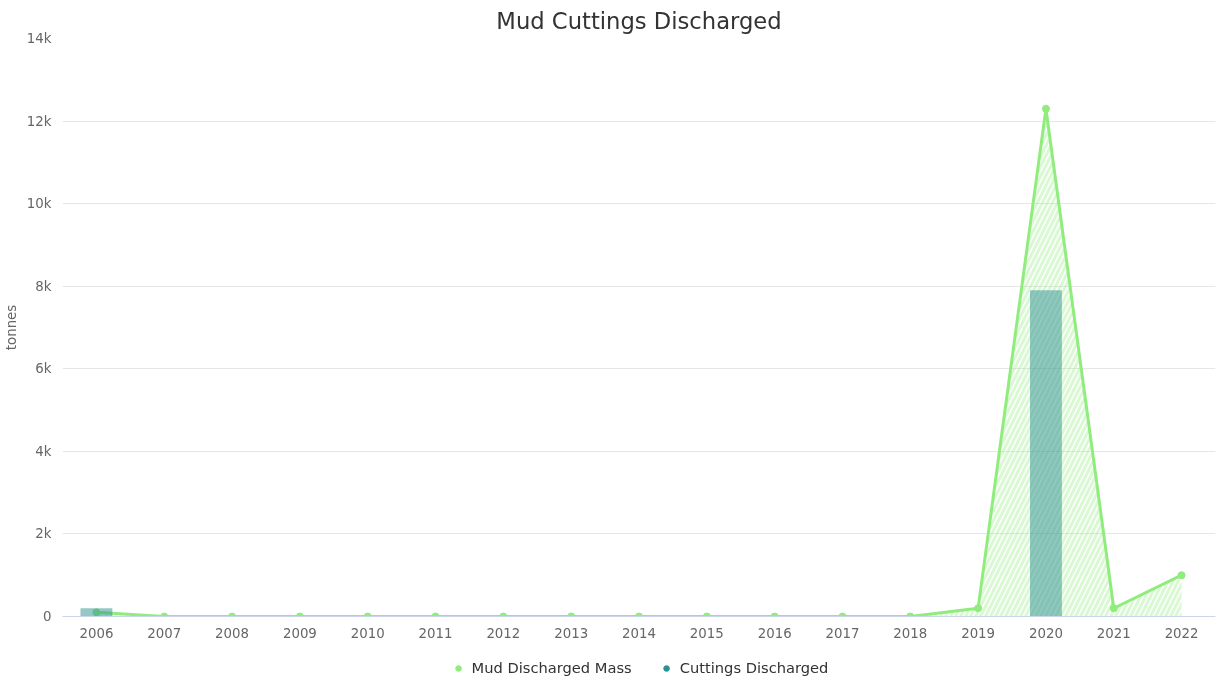 The height and width of the screenshot is (690, 1231). Describe the element at coordinates (43, 451) in the screenshot. I see `y-tick-label: 4k` at that location.